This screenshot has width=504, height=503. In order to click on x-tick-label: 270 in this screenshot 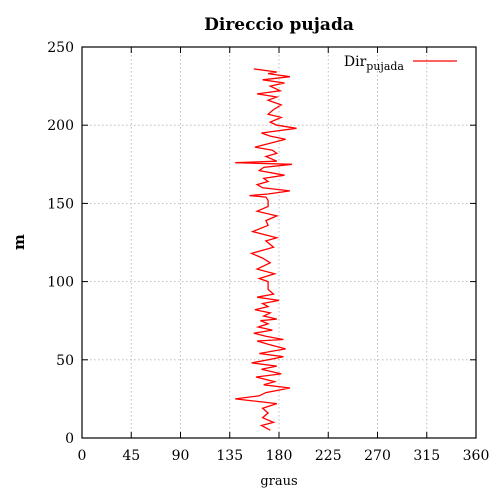, I will do `click(377, 456)`.